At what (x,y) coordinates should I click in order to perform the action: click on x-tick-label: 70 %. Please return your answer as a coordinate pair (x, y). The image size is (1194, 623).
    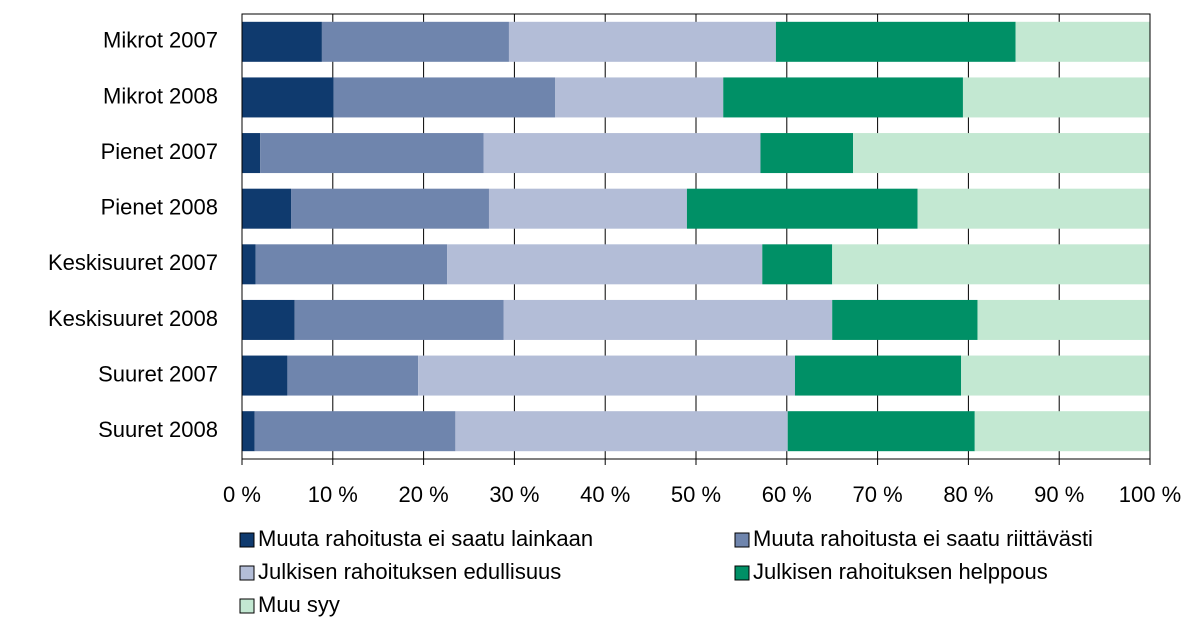
    Looking at the image, I should click on (878, 494).